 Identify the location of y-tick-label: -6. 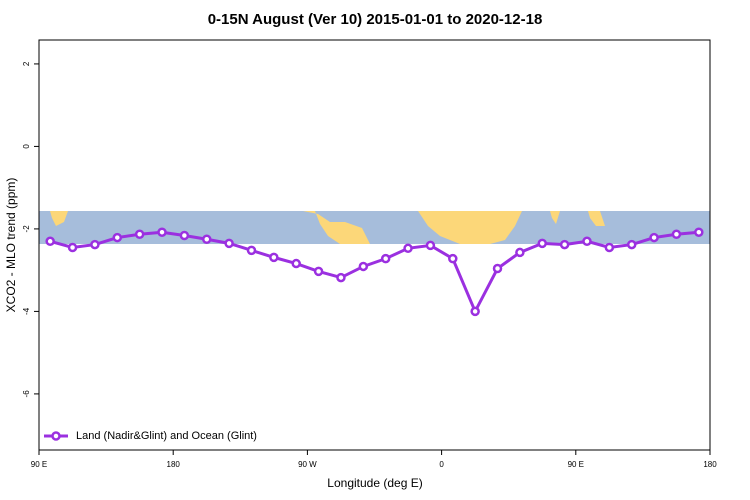
(26, 394).